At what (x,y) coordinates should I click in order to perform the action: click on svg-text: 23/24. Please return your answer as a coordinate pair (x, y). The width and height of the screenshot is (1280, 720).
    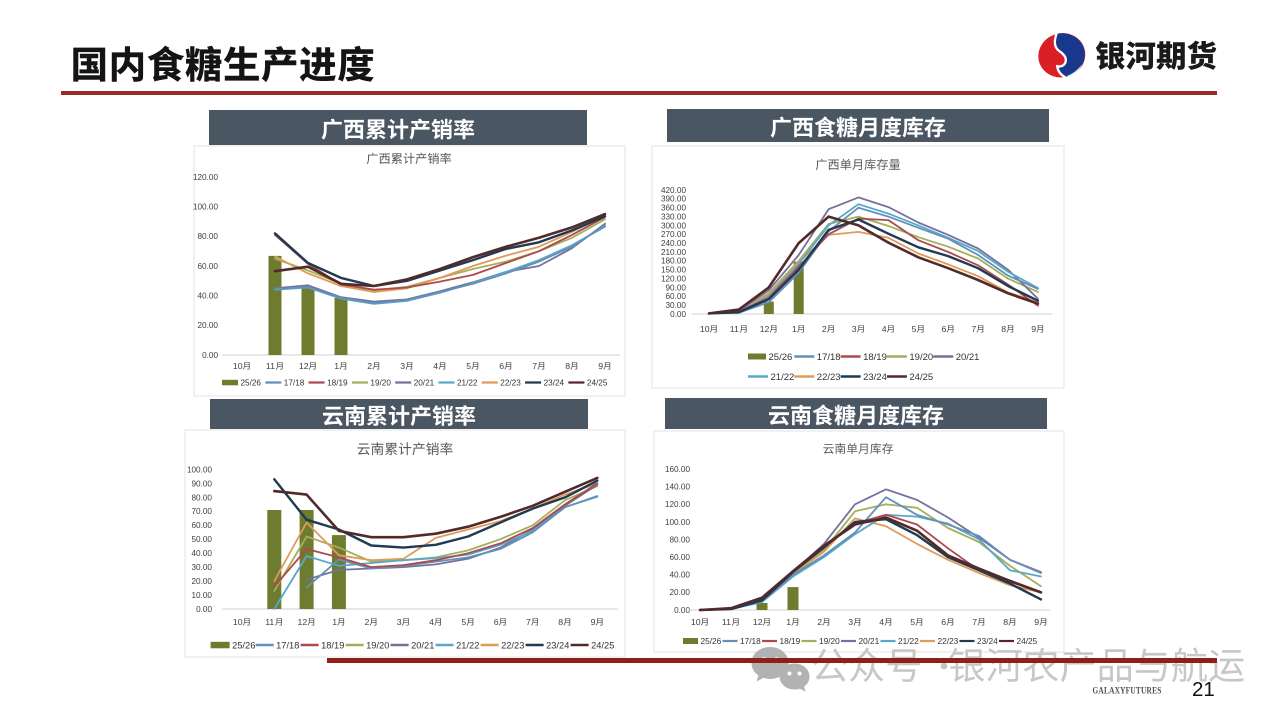
    Looking at the image, I should click on (875, 377).